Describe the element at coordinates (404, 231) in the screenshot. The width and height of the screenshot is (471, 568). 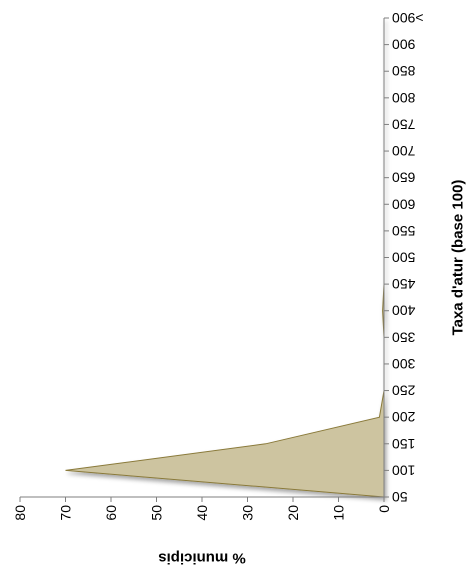
I see `category-tick-label: 550` at that location.